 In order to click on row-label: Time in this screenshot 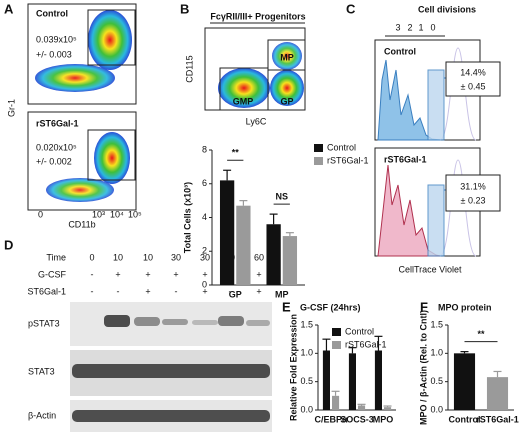, I will do `click(56, 257)`.